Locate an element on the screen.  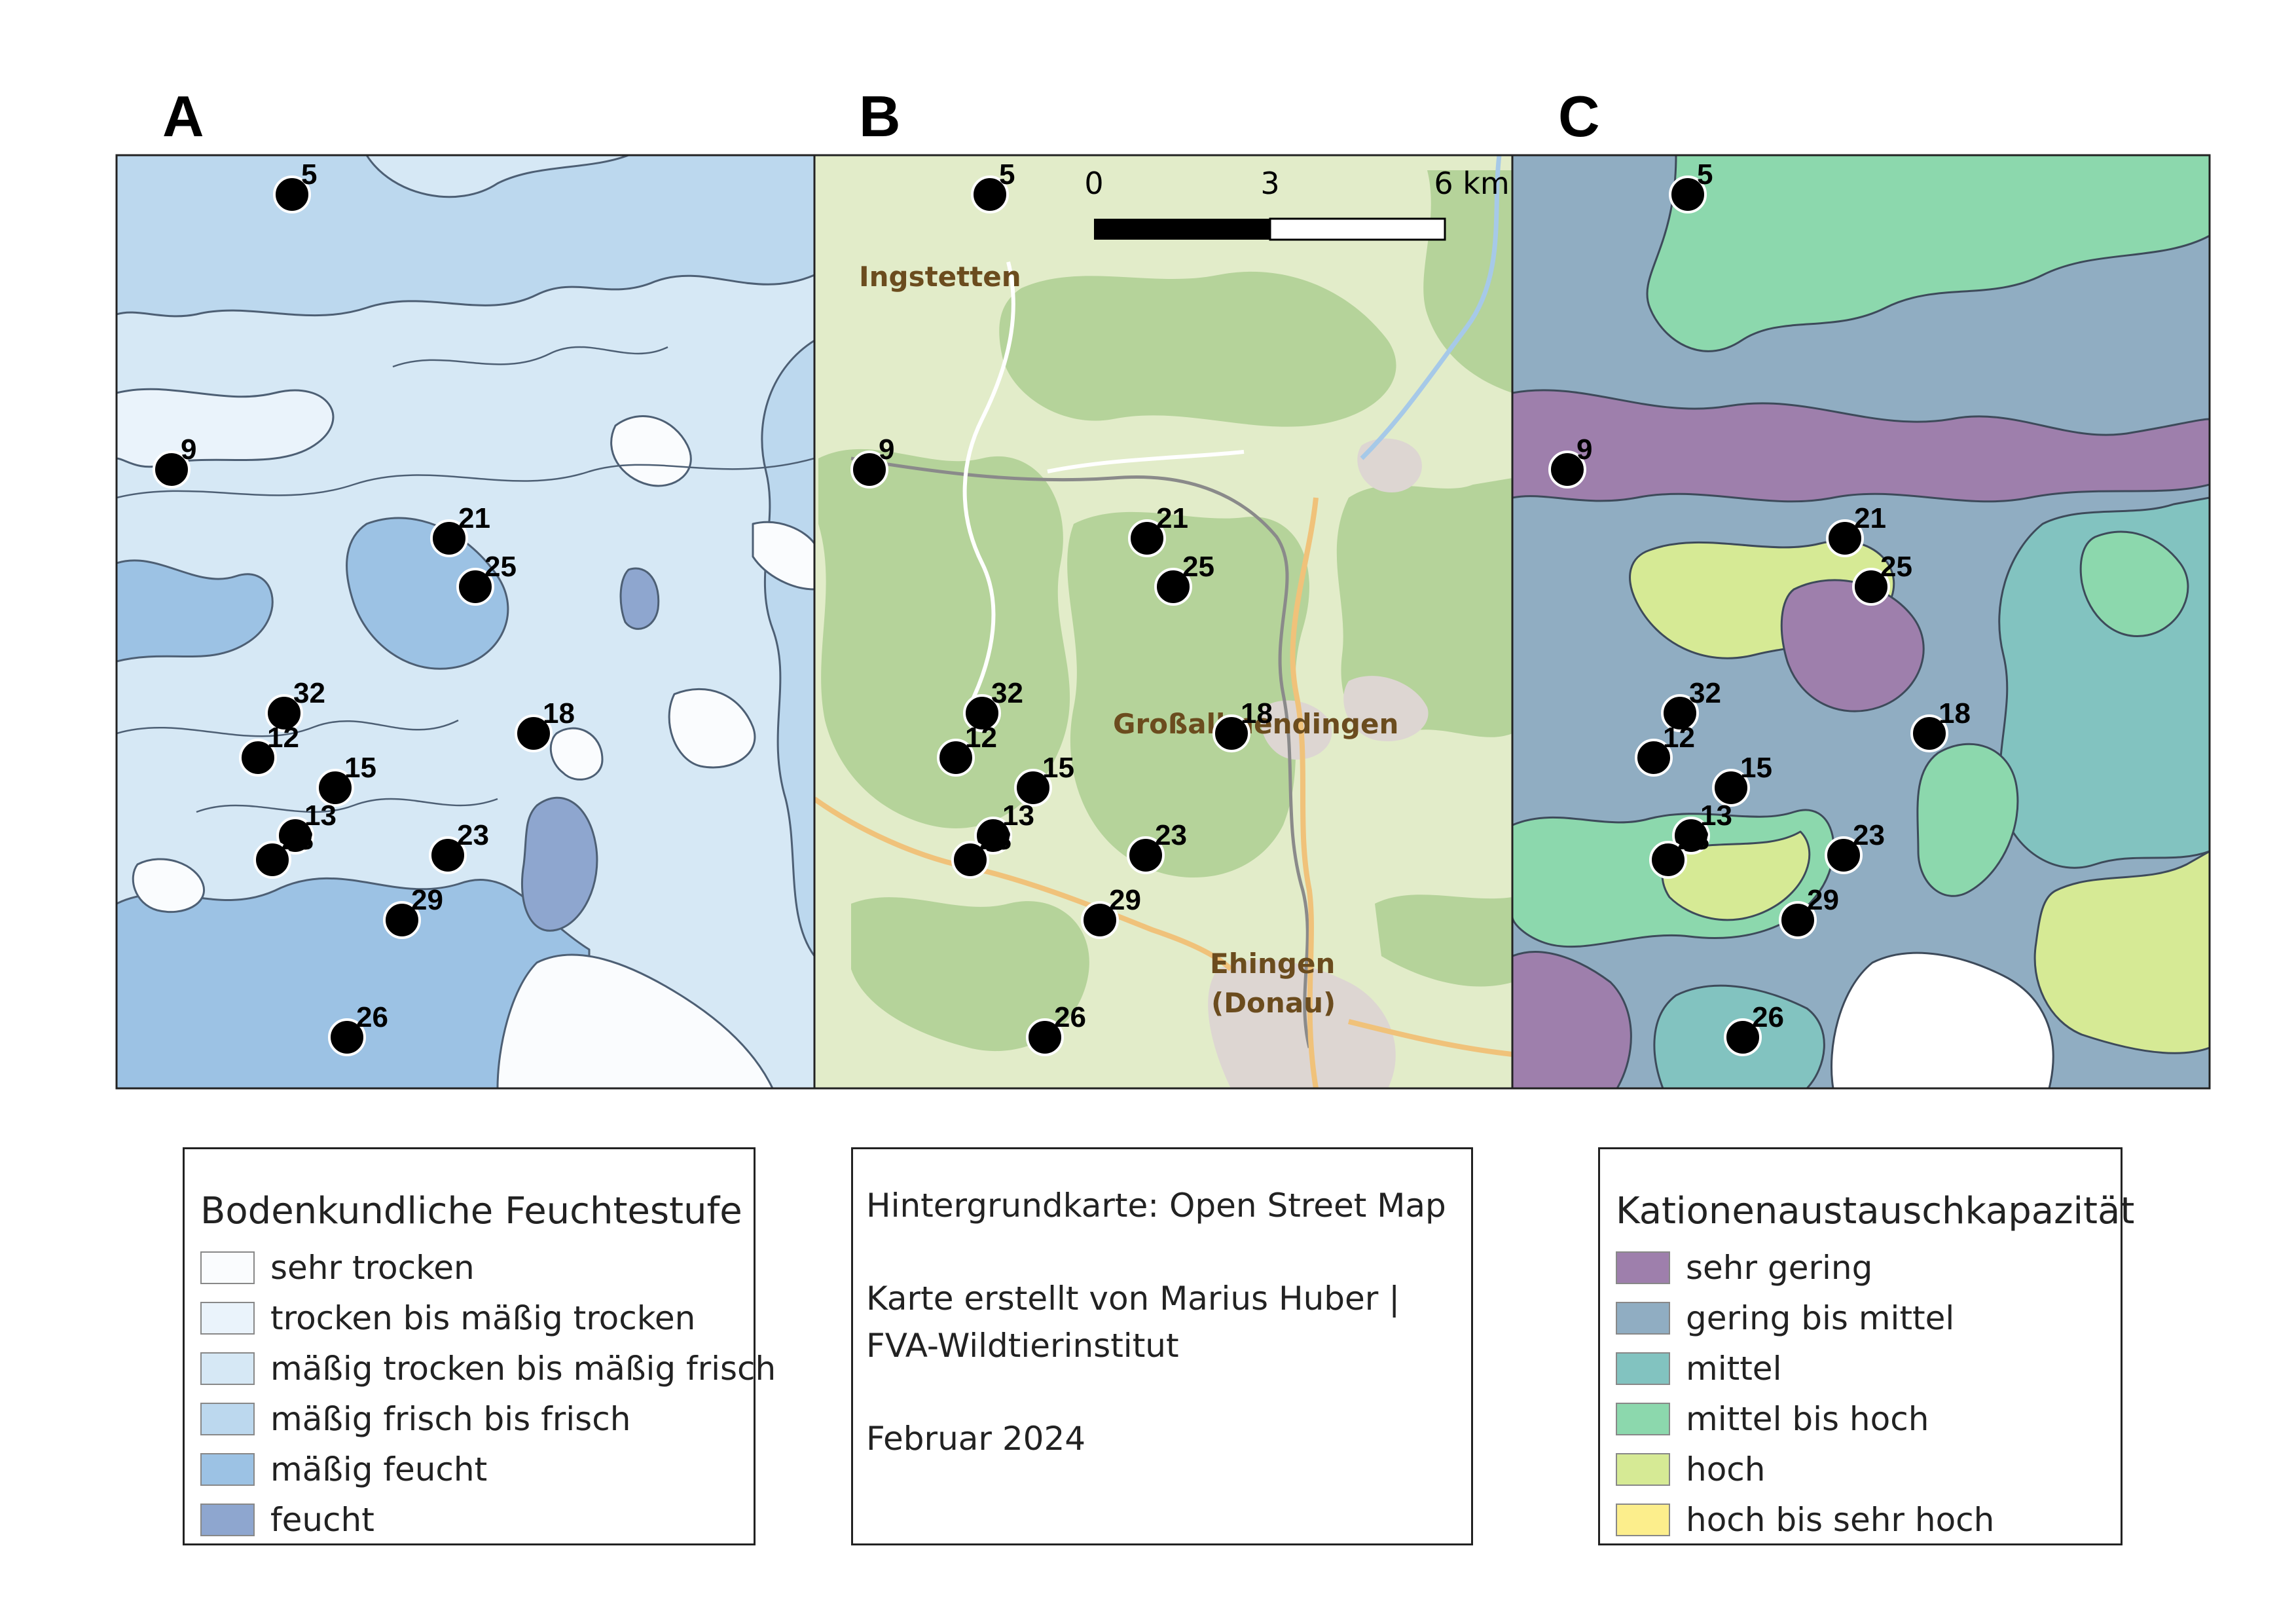
moisture-zone-wet-east is located at coordinates (639, 598).